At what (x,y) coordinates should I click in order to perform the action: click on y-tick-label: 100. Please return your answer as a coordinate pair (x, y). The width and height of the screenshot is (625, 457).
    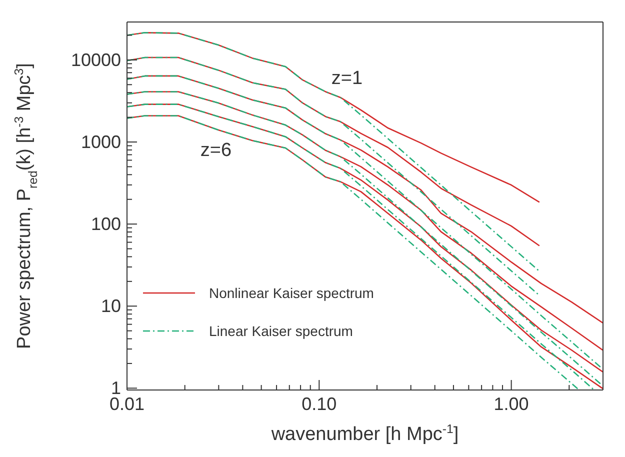
    Looking at the image, I should click on (105, 224).